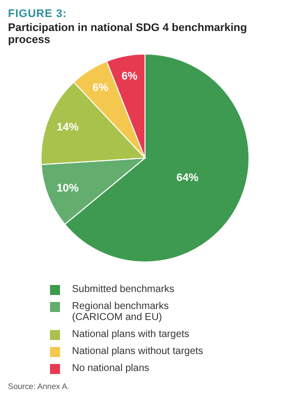 The height and width of the screenshot is (396, 290). Describe the element at coordinates (131, 334) in the screenshot. I see `legend-label: National plans with targets` at that location.